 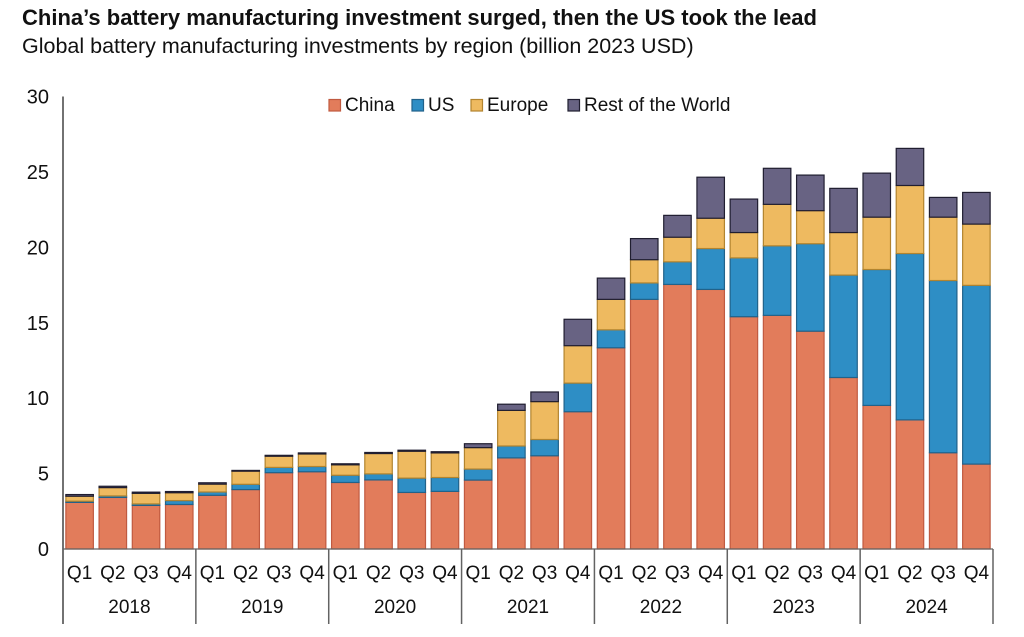 I want to click on svg-text: 0, so click(x=43, y=550).